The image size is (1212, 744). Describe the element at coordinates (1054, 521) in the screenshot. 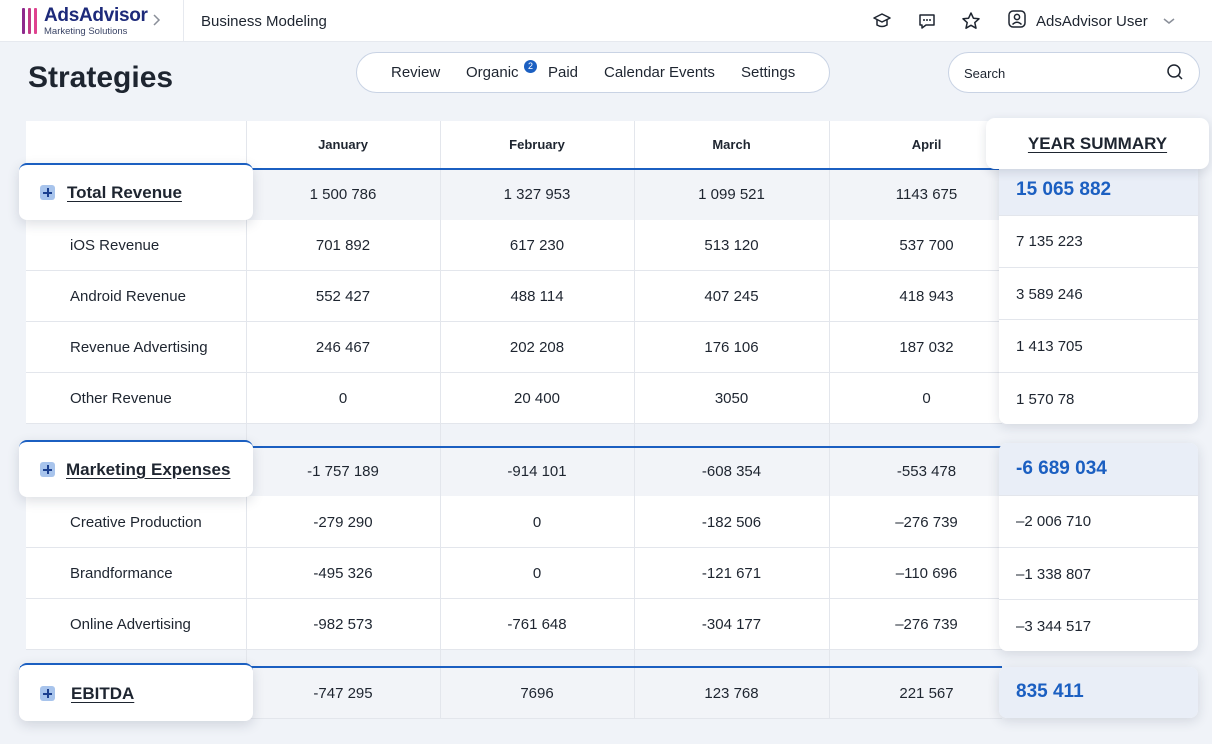

I see `summary-value: –2 006 710` at that location.